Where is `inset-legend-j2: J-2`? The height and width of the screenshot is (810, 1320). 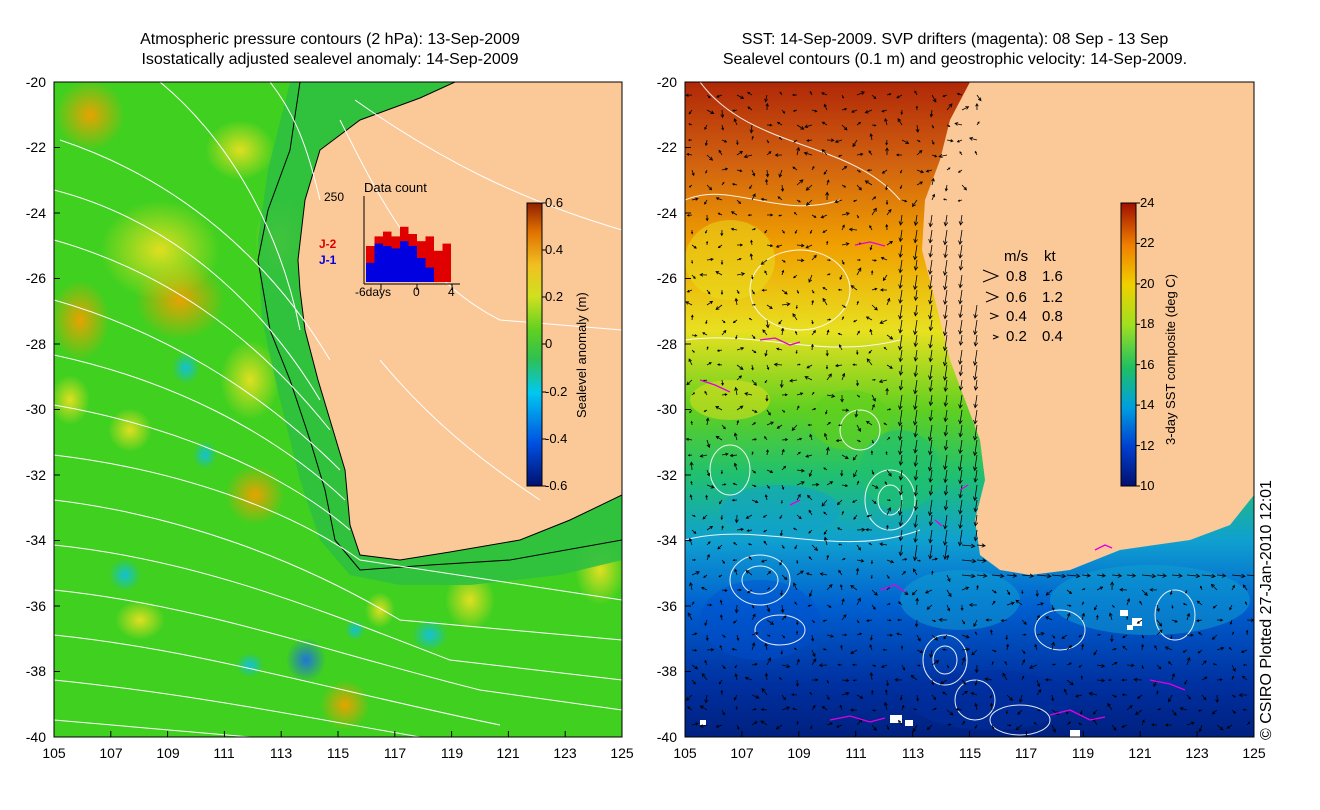
inset-legend-j2: J-2 is located at coordinates (328, 244).